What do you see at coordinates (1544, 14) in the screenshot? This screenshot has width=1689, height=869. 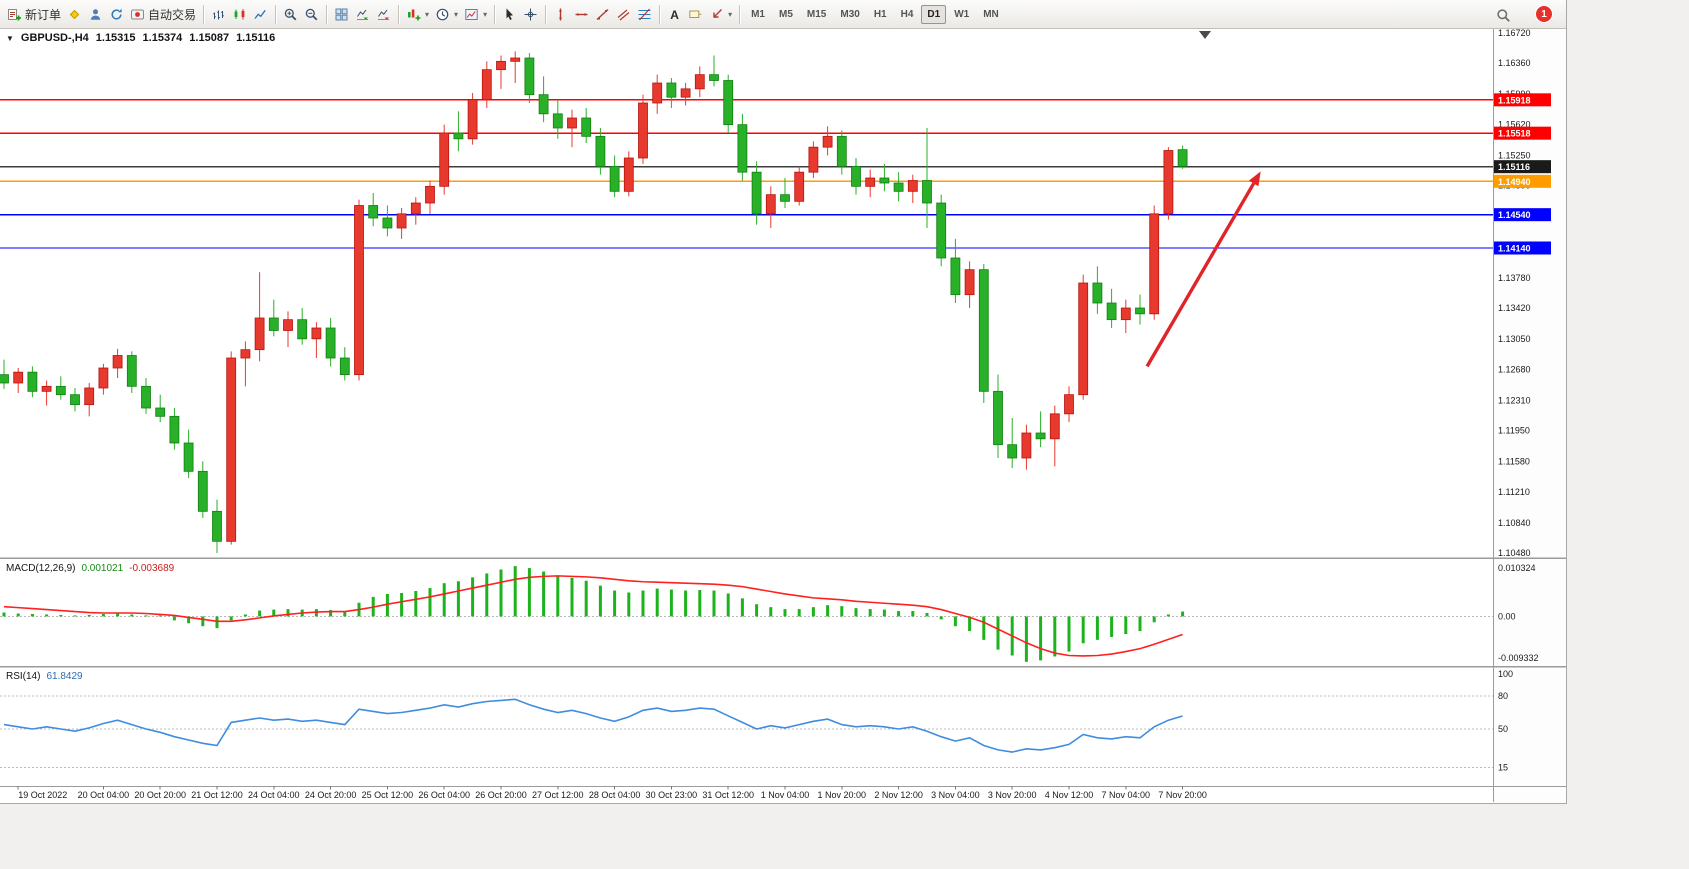 I see `notification-badge: 1` at bounding box center [1544, 14].